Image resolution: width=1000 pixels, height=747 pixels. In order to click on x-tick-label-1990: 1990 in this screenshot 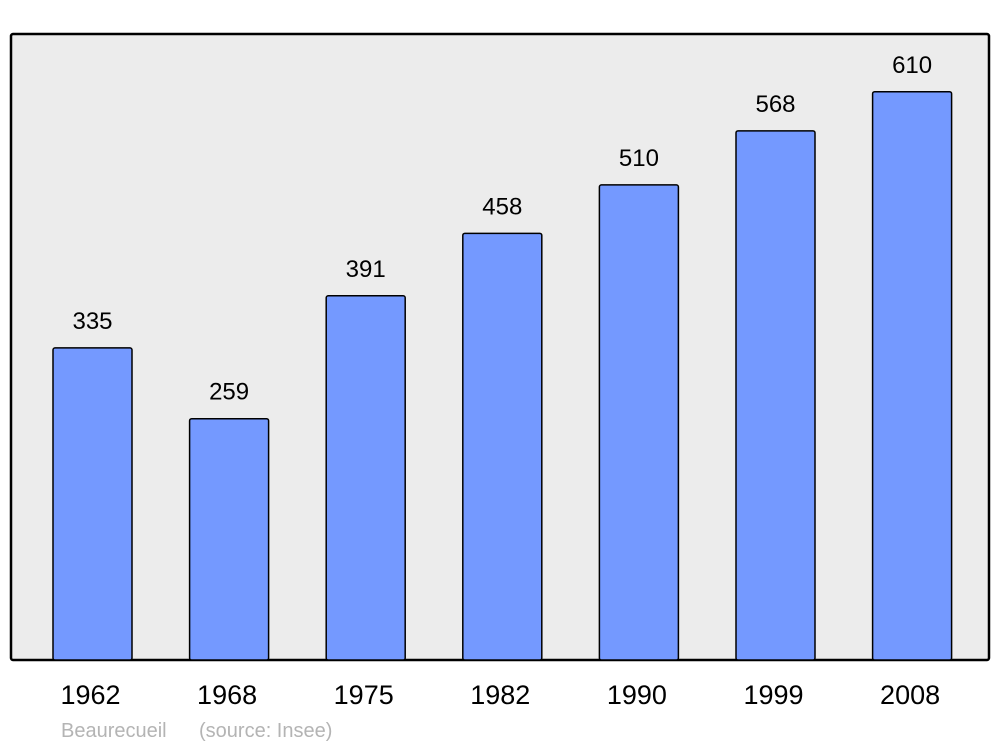, I will do `click(637, 695)`.